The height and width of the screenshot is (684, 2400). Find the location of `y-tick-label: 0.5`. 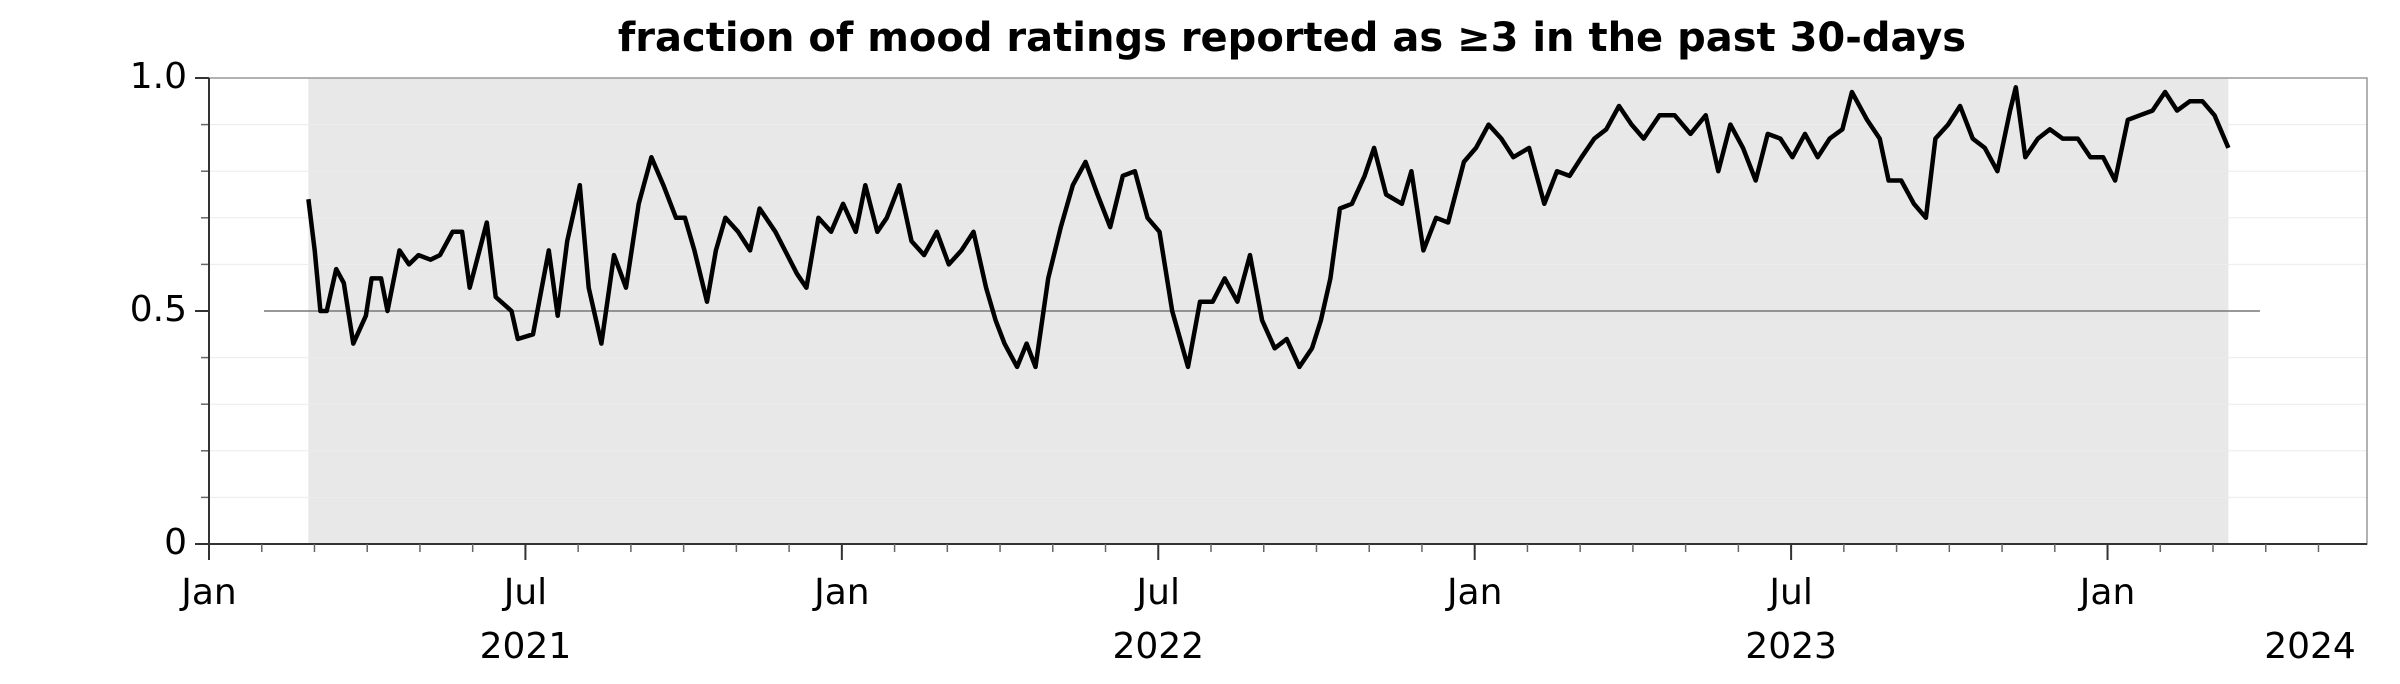

y-tick-label: 0.5 is located at coordinates (158, 309).